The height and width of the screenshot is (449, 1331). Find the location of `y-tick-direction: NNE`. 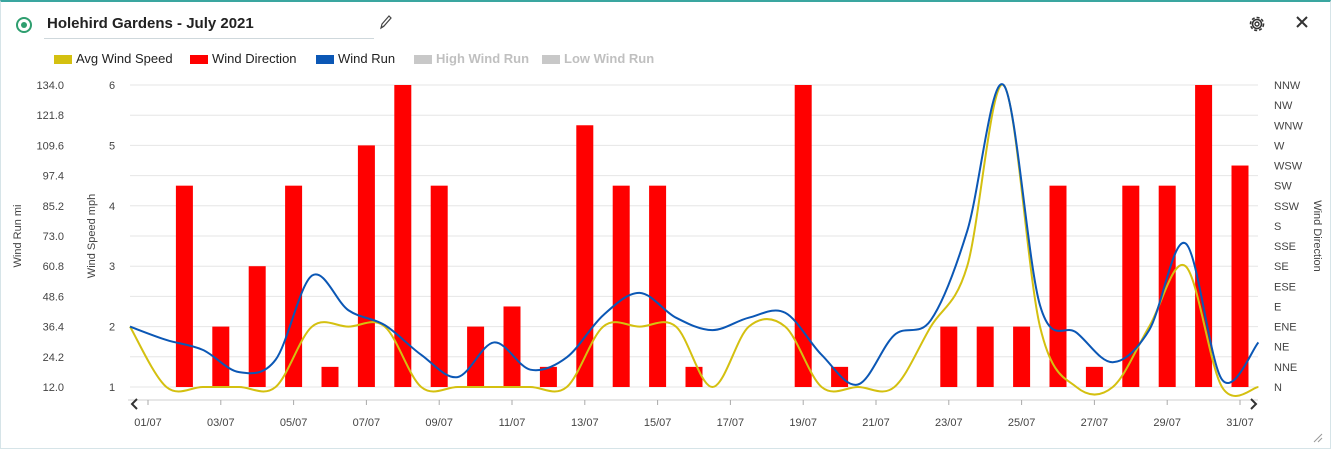

y-tick-direction: NNE is located at coordinates (1285, 368).